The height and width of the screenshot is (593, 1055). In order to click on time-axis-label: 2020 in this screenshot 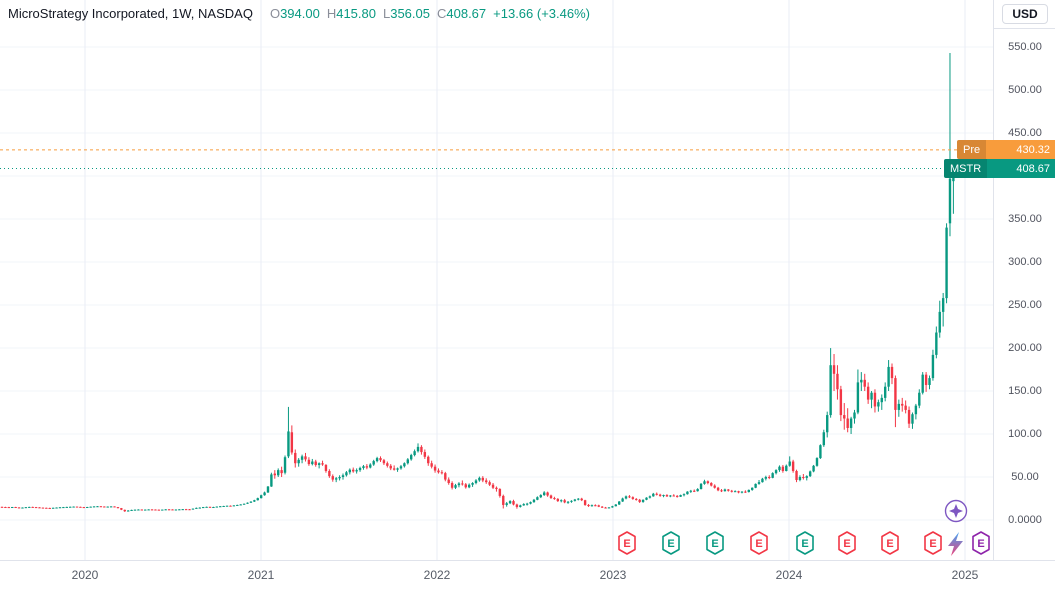, I will do `click(85, 575)`.